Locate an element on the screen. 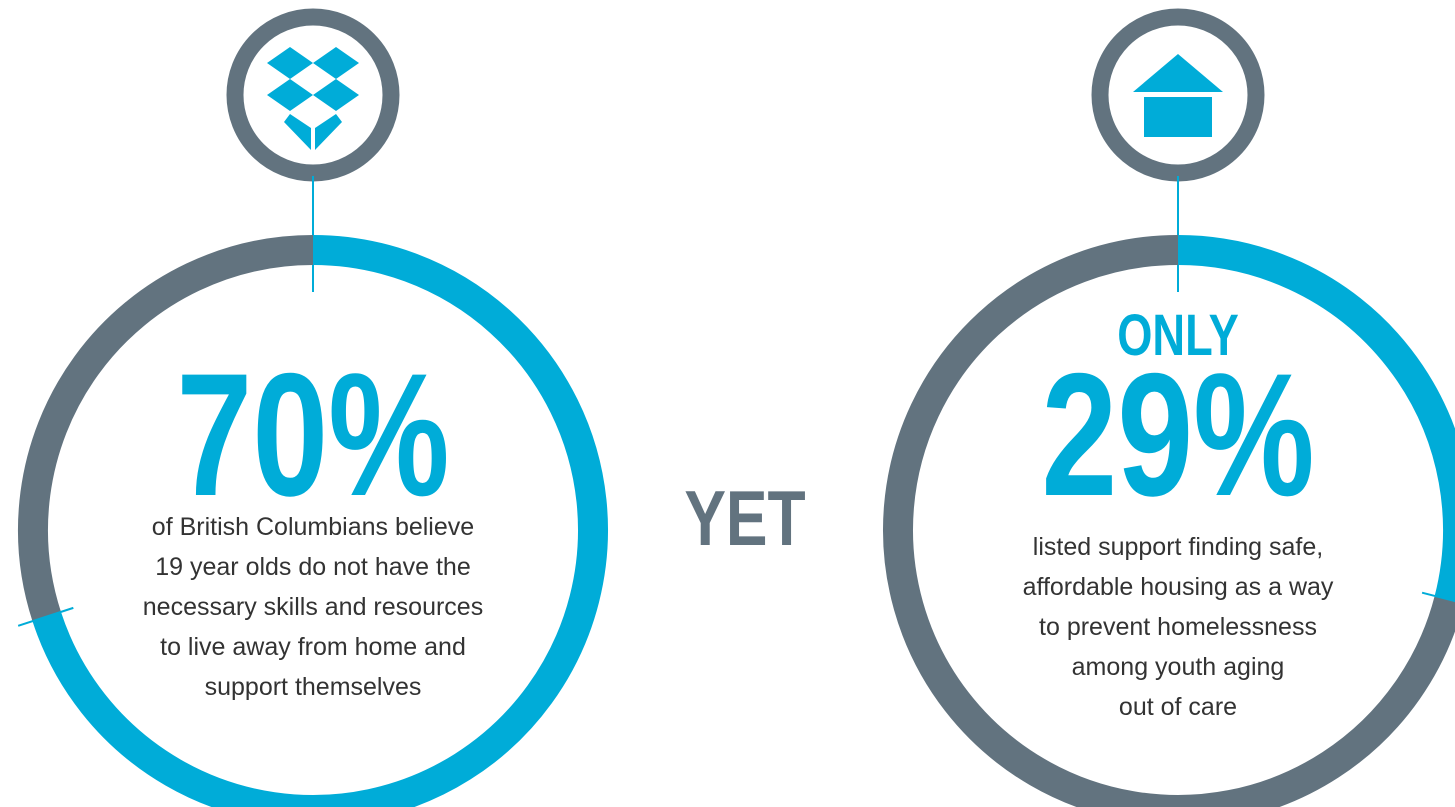 The image size is (1455, 807). description-line: among youth aging is located at coordinates (1178, 667).